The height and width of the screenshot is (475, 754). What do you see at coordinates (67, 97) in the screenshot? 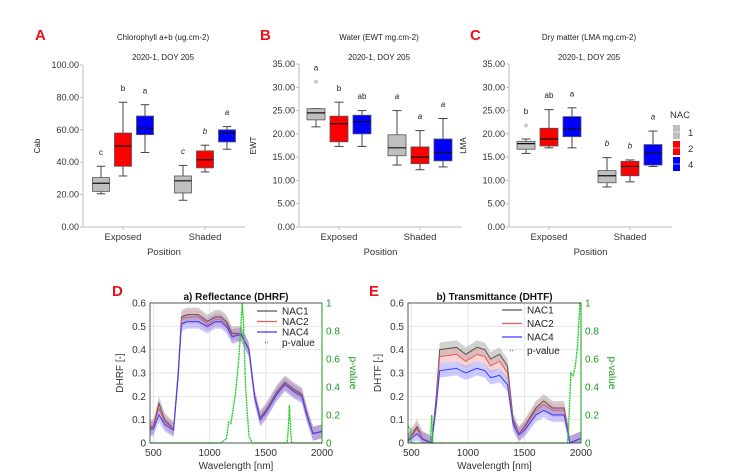
I see `y-tick-label: 80.00` at bounding box center [67, 97].